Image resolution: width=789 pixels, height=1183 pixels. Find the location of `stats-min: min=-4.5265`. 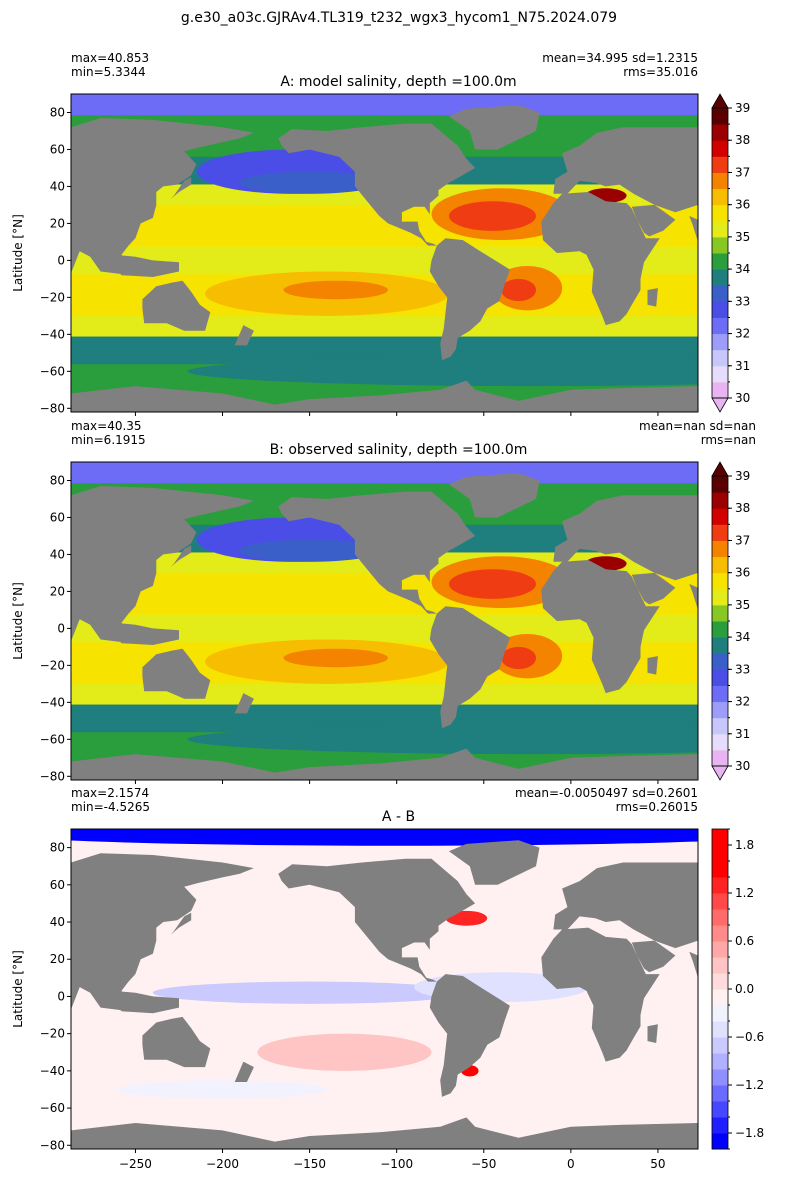

stats-min: min=-4.5265 is located at coordinates (110, 807).